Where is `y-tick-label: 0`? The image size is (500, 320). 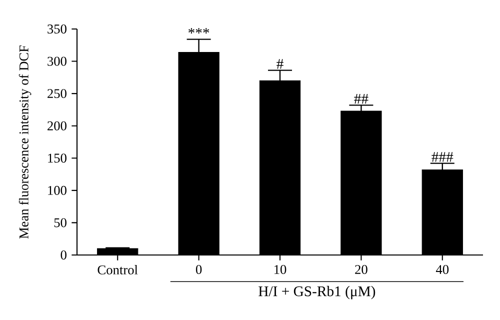 y-tick-label: 0 is located at coordinates (63, 255).